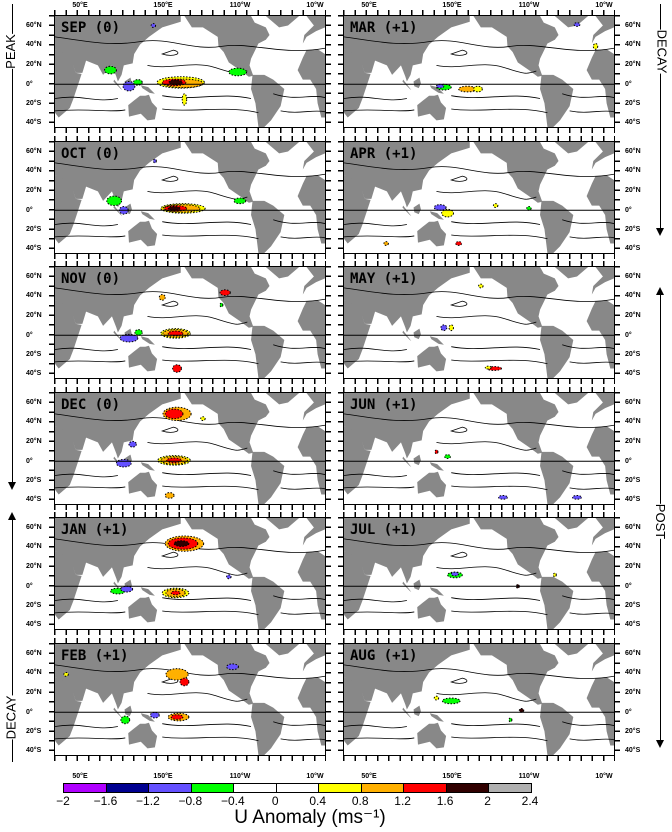 The height and width of the screenshot is (832, 672). What do you see at coordinates (384, 279) in the screenshot?
I see `panel-title: MAY (+1)` at bounding box center [384, 279].